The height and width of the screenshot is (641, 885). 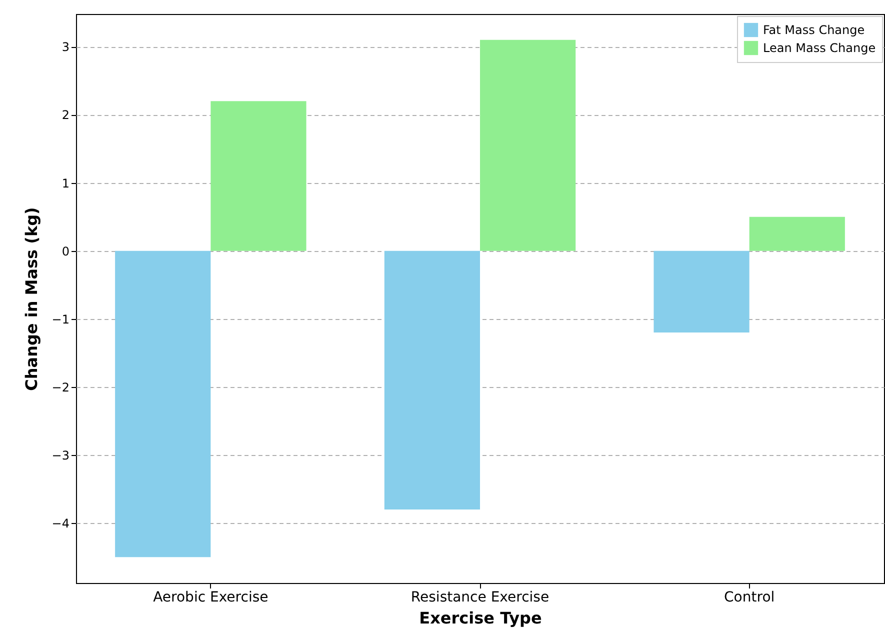 What do you see at coordinates (66, 115) in the screenshot?
I see `y-tick-label: 2` at bounding box center [66, 115].